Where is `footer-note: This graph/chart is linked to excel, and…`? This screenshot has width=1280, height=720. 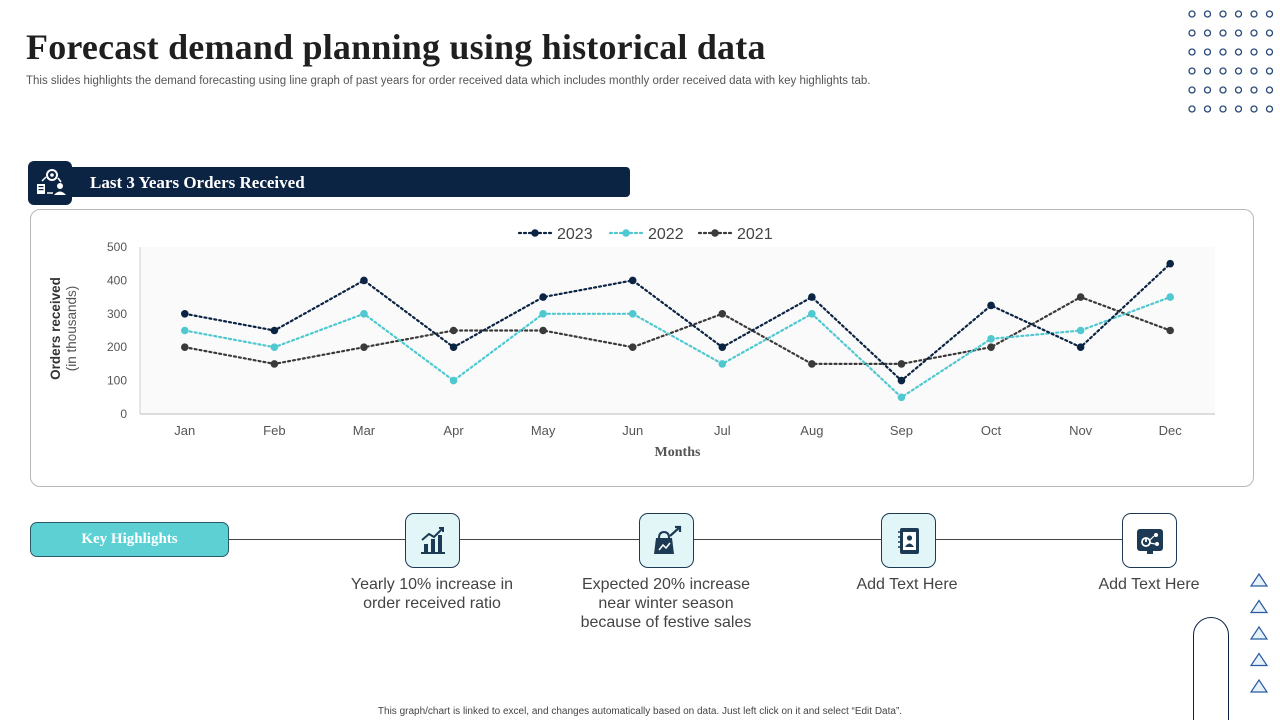 footer-note: This graph/chart is linked to excel, and… is located at coordinates (640, 711).